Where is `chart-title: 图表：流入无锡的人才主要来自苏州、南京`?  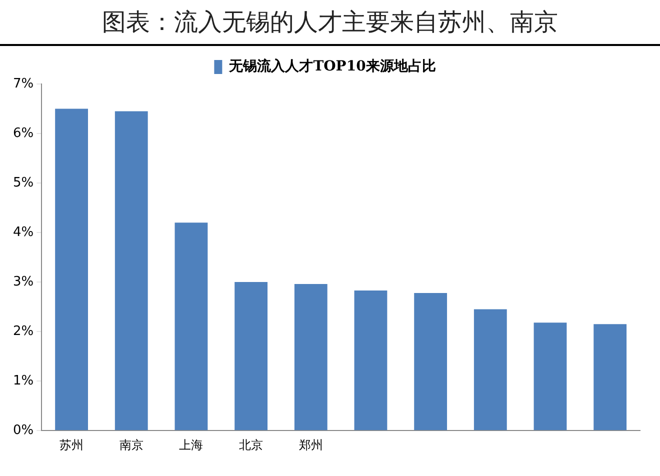
chart-title: 图表：流入无锡的人才主要来自苏州、南京 is located at coordinates (330, 23).